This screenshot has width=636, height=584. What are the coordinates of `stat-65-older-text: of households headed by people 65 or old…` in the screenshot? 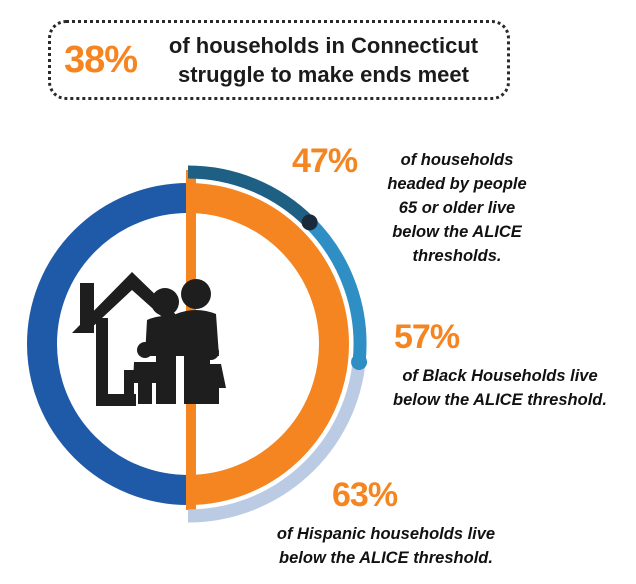 It's located at (457, 208).